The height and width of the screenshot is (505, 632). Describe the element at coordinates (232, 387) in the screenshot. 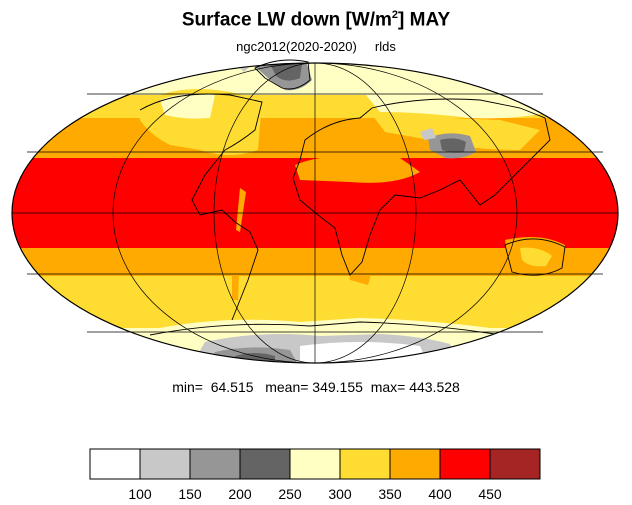

I see `min-value: 64.515` at that location.